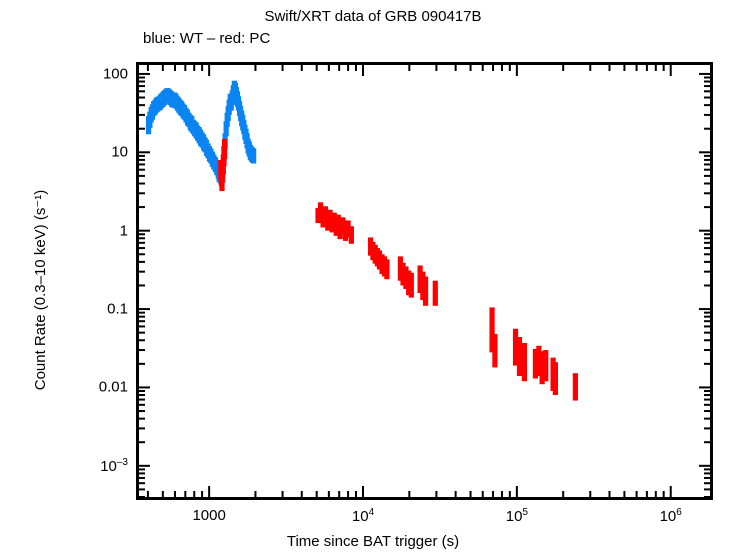 The image size is (746, 558). What do you see at coordinates (670, 516) in the screenshot?
I see `x-tick-label: 106` at bounding box center [670, 516].